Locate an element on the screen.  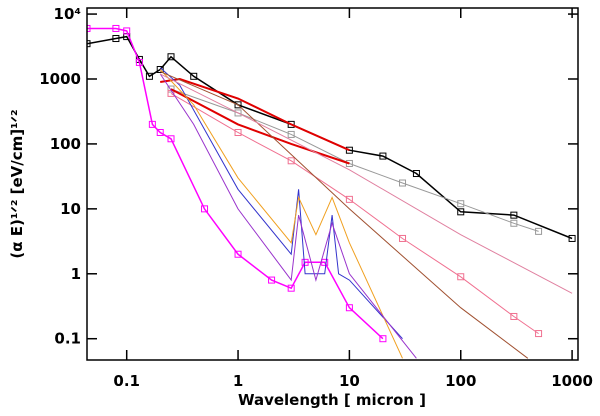
x-tick-label: 1000 is located at coordinates (572, 381).